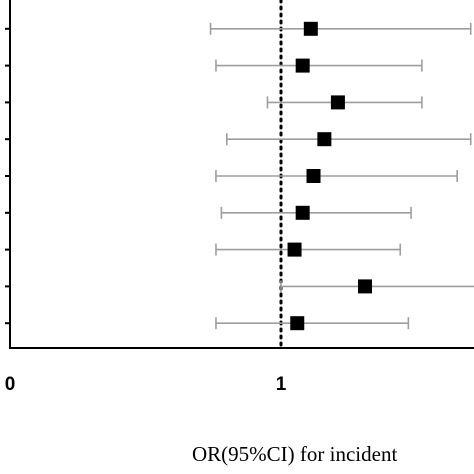 The width and height of the screenshot is (474, 474). What do you see at coordinates (294, 454) in the screenshot?
I see `x-axis-title: OR(95%CI) for incident` at bounding box center [294, 454].